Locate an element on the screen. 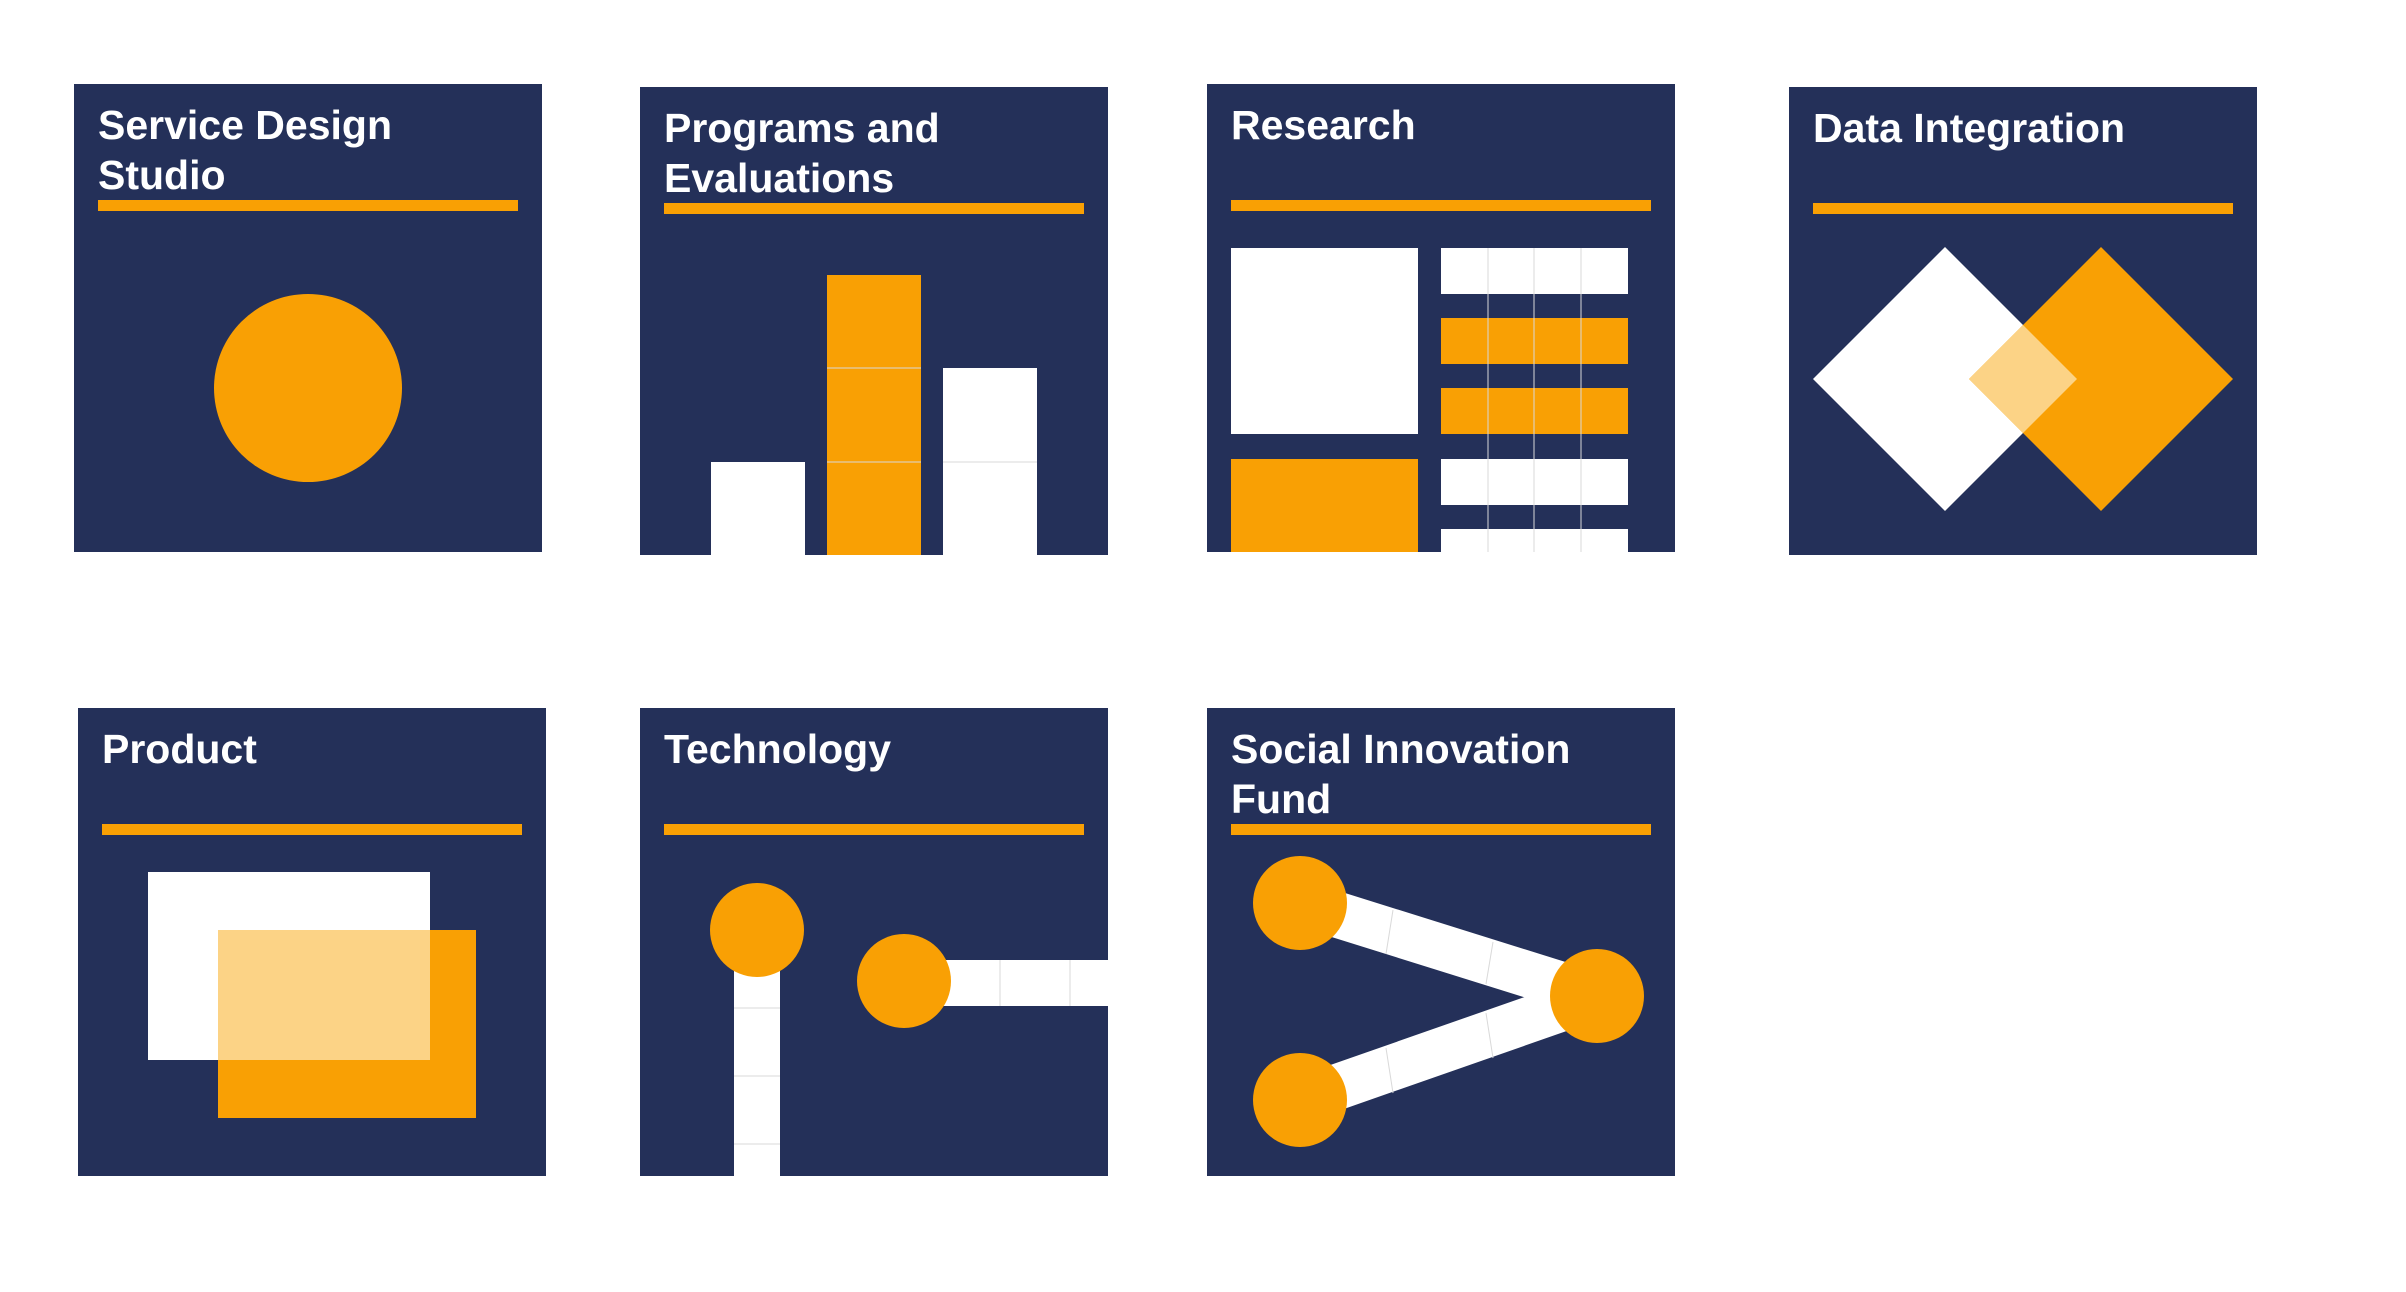 This screenshot has height=1292, width=2406. tile-technology: Technology is located at coordinates (874, 942).